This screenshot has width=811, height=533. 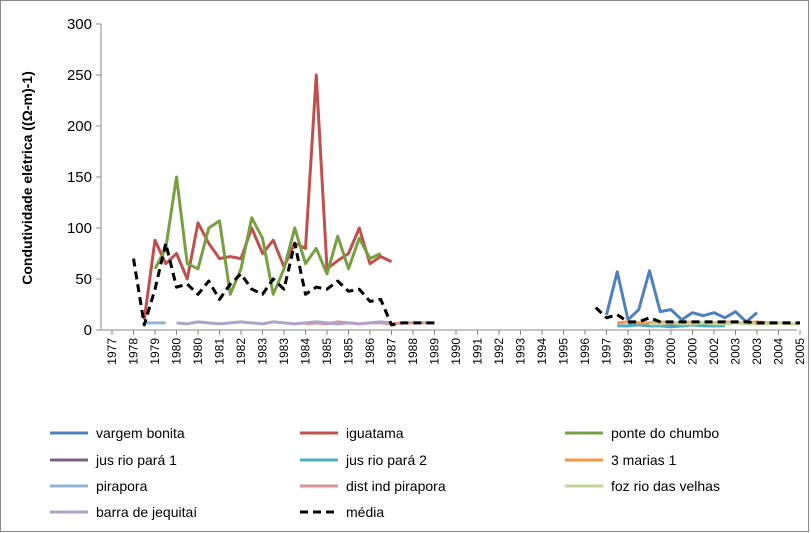 I want to click on x-tick-label: 1987, so click(x=392, y=351).